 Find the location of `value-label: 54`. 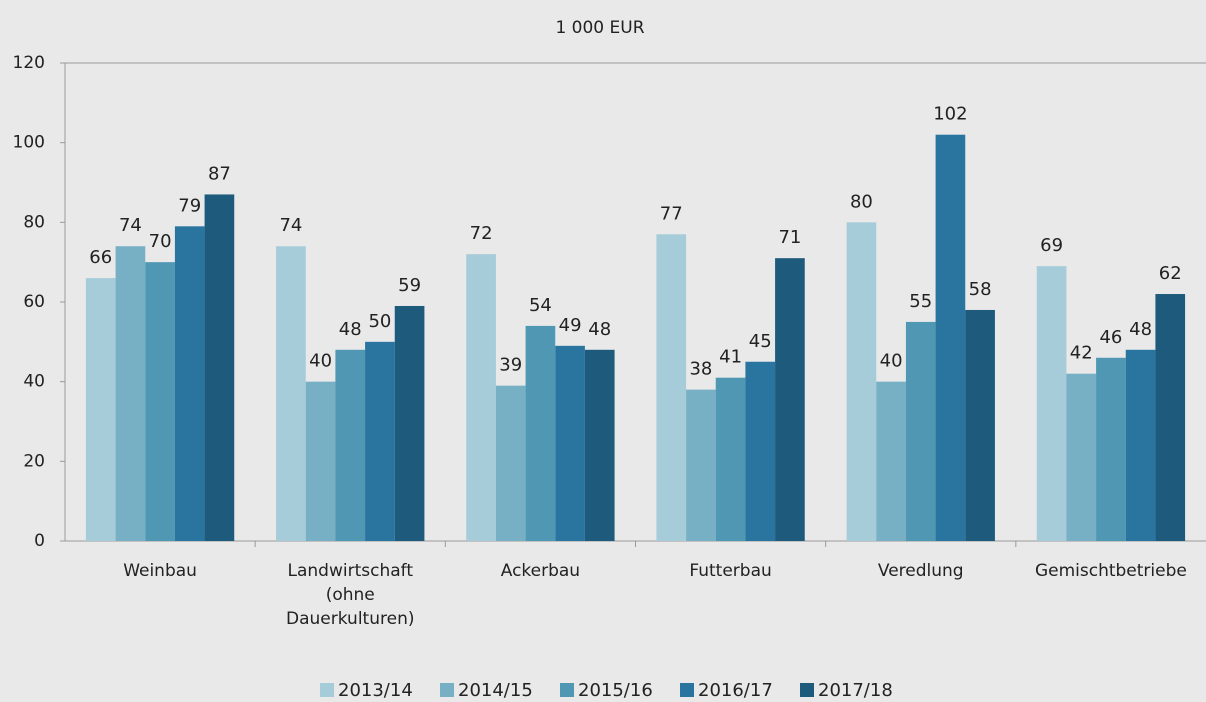

value-label: 54 is located at coordinates (540, 305).